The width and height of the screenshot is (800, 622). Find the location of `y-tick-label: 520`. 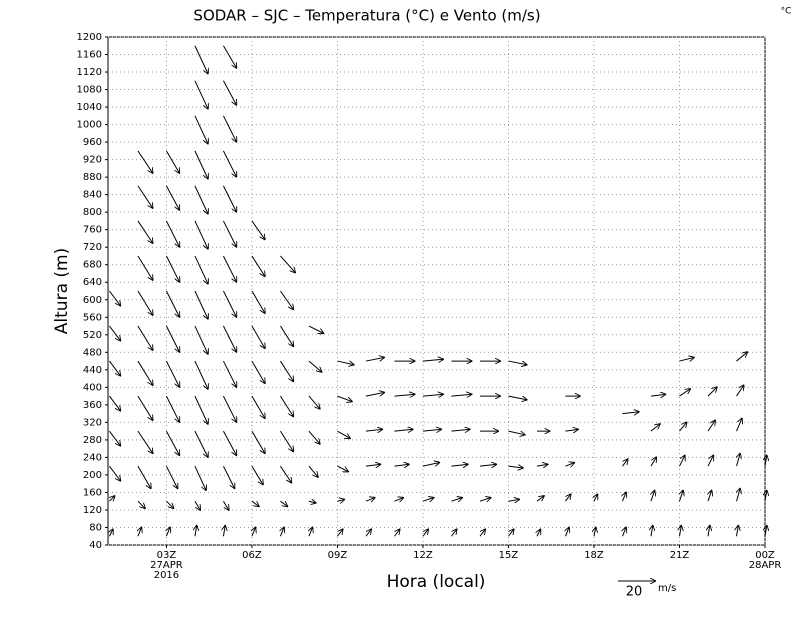

y-tick-label: 520 is located at coordinates (92, 335).